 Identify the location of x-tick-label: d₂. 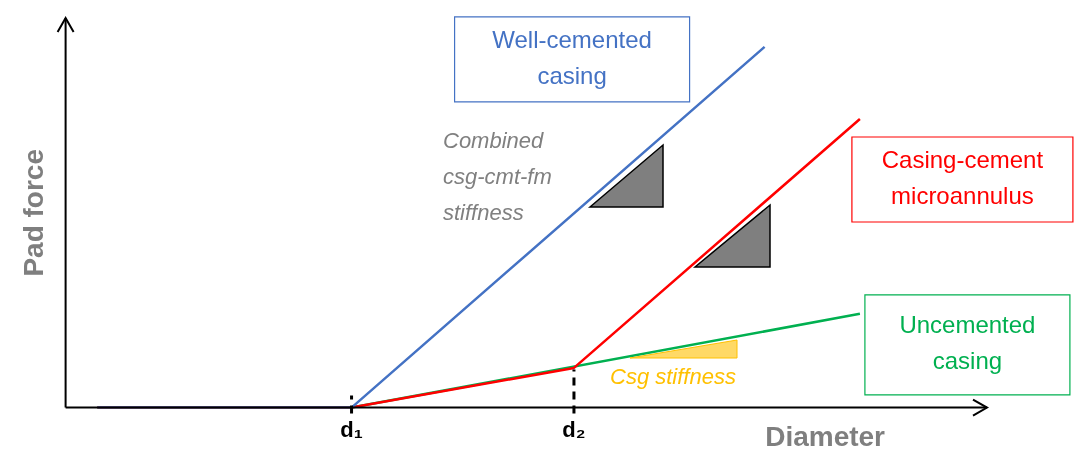
(574, 429).